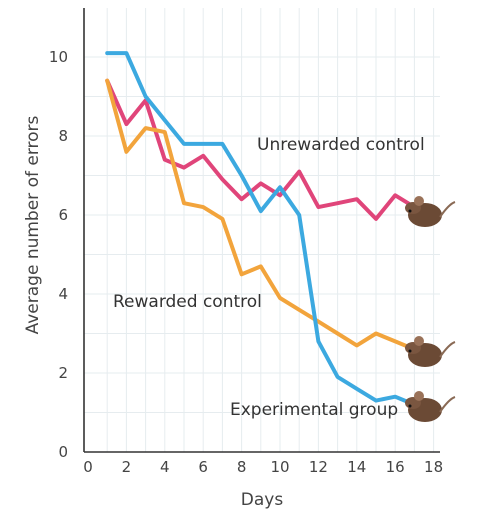 The image size is (486, 524). What do you see at coordinates (63, 294) in the screenshot?
I see `y-tick-label: 4` at bounding box center [63, 294].